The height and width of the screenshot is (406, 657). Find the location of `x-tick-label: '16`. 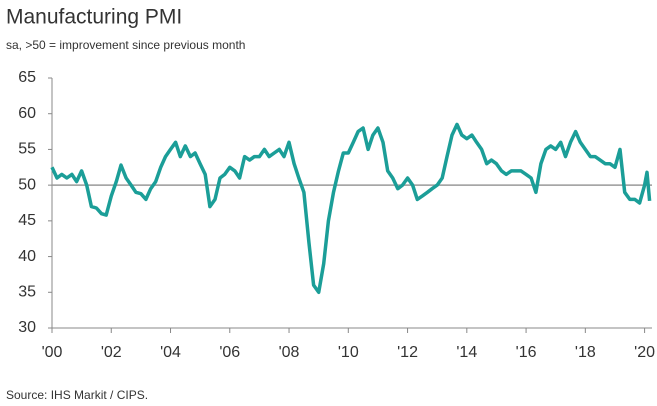

x-tick-label: '16 is located at coordinates (526, 352).